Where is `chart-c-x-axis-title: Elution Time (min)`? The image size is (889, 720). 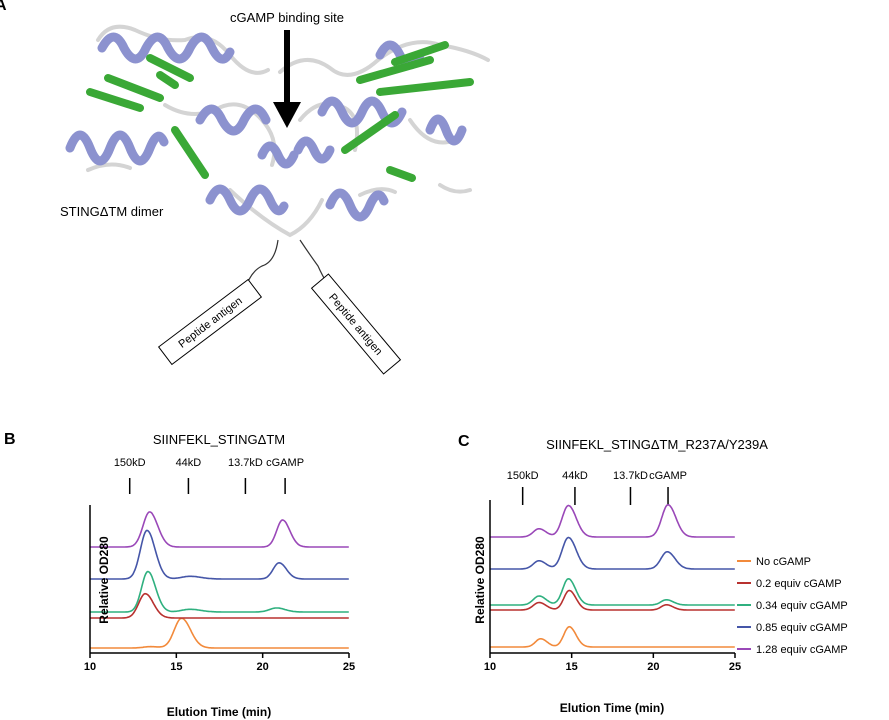 chart-c-x-axis-title: Elution Time (min) is located at coordinates (612, 708).